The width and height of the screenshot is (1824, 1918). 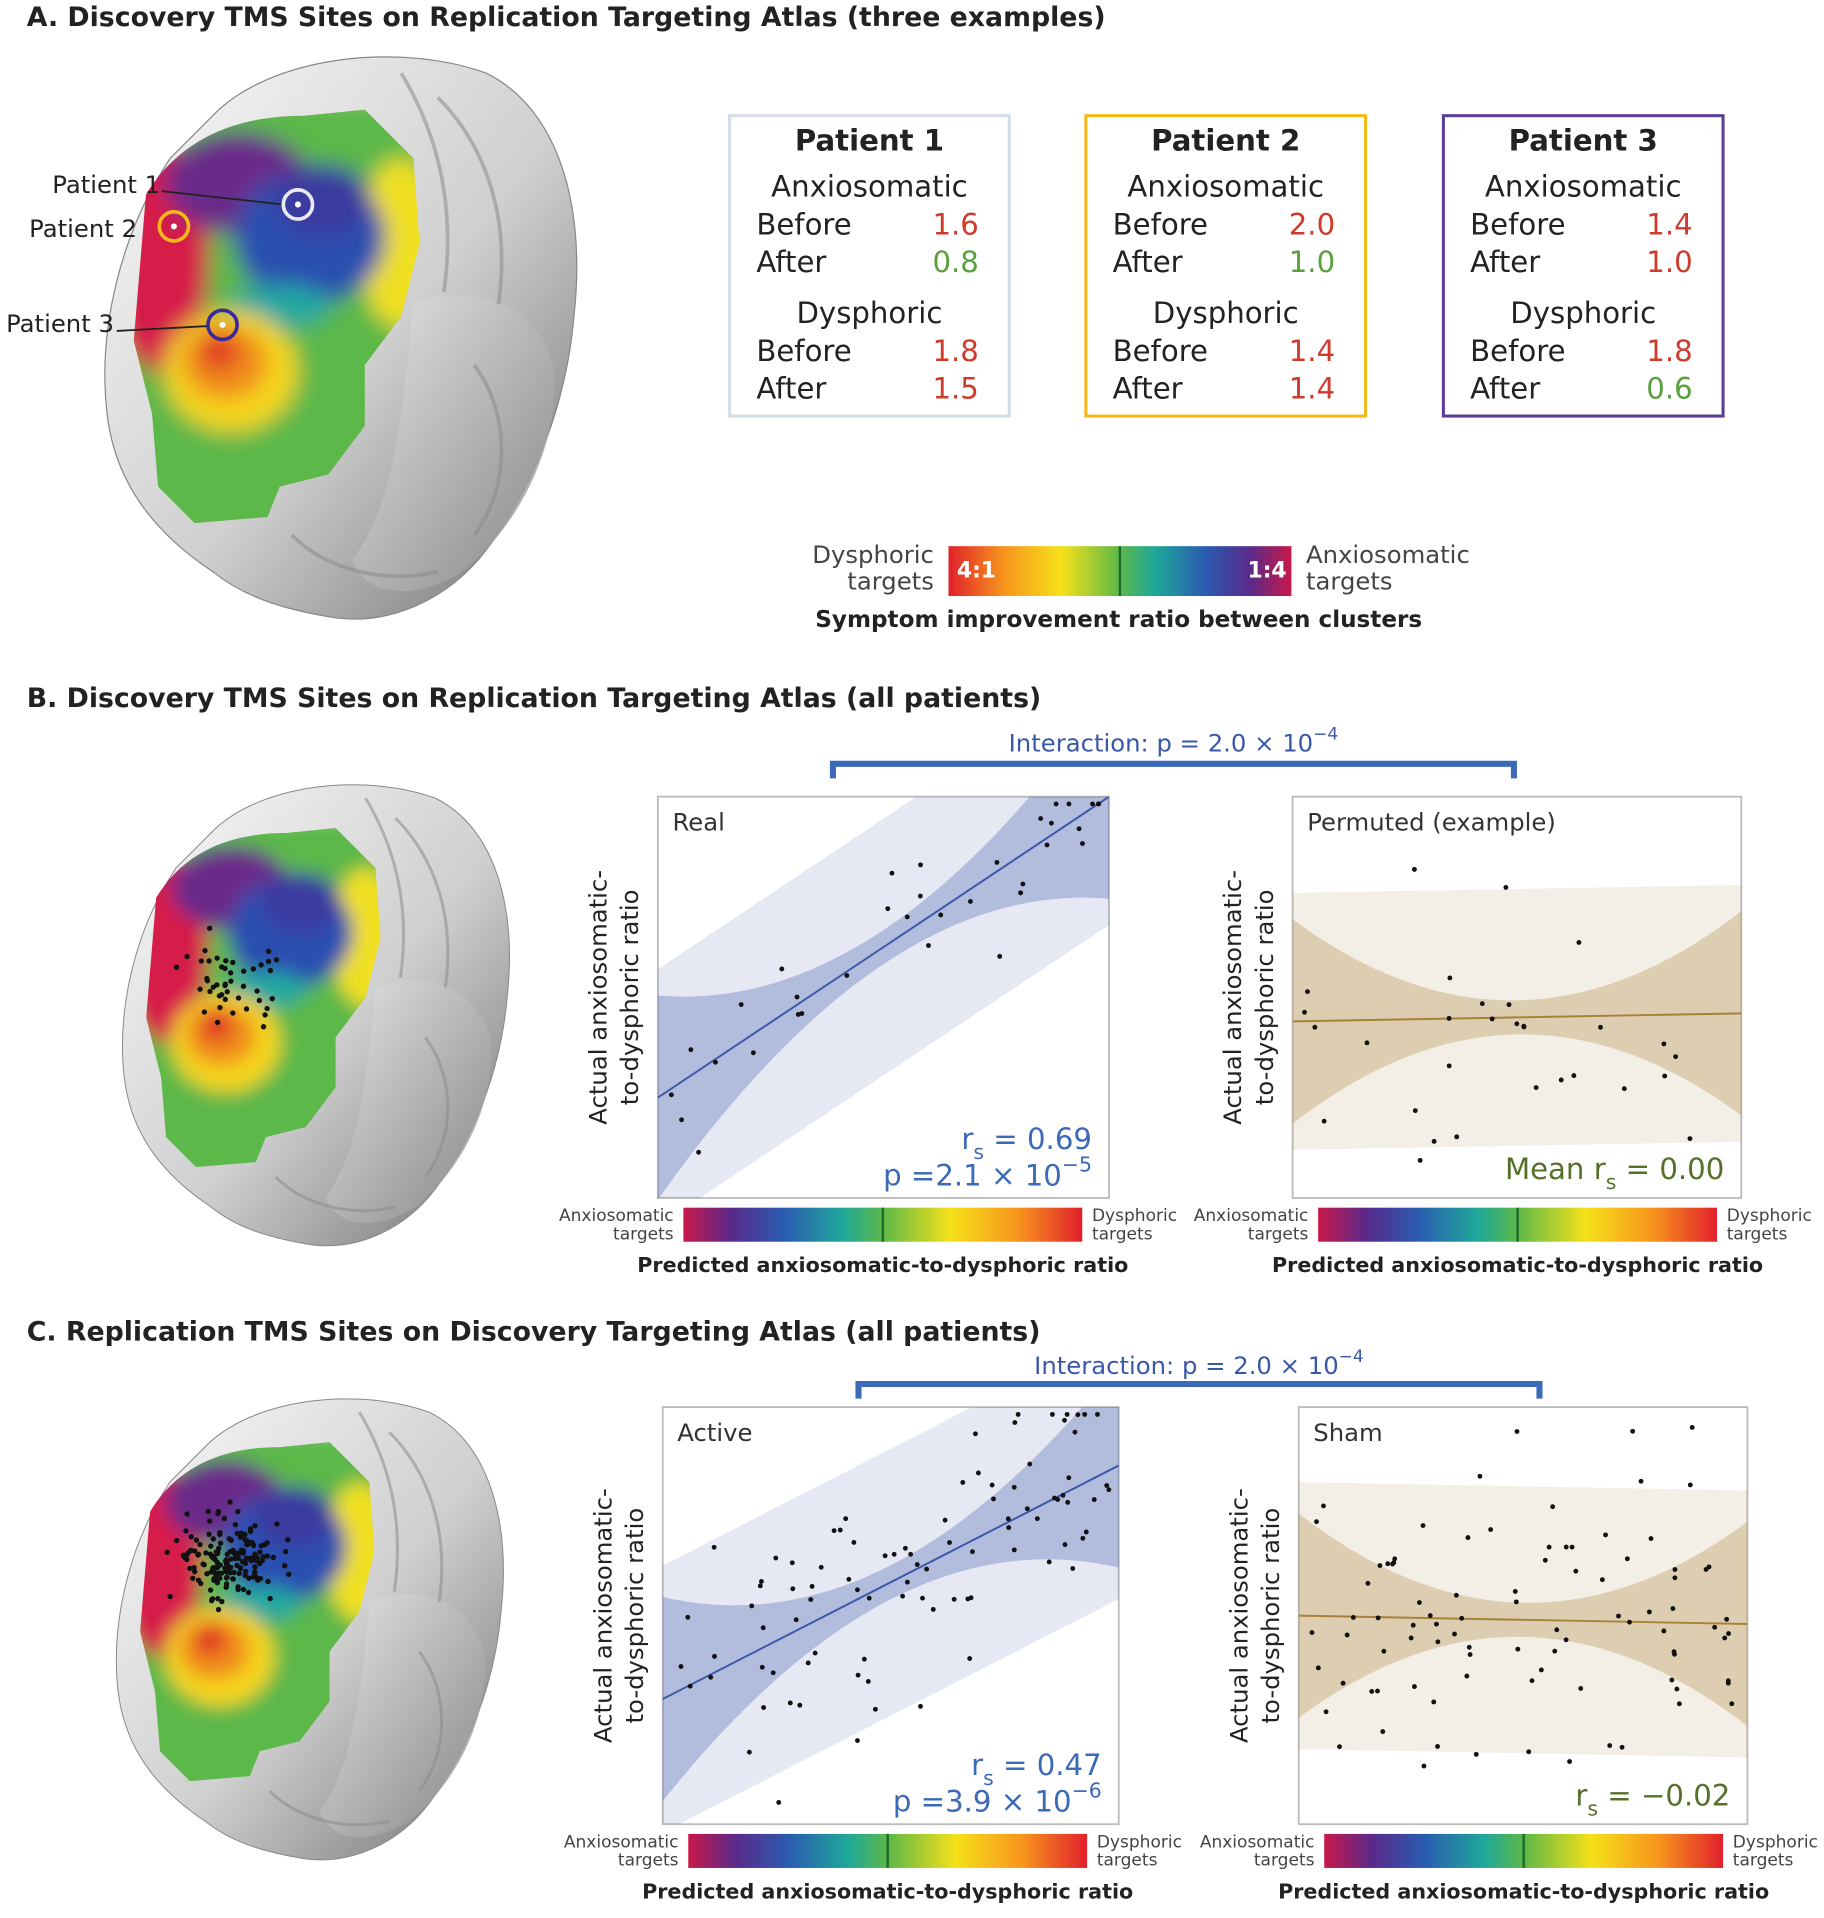 What do you see at coordinates (1669, 224) in the screenshot?
I see `row-value: 1.4` at bounding box center [1669, 224].